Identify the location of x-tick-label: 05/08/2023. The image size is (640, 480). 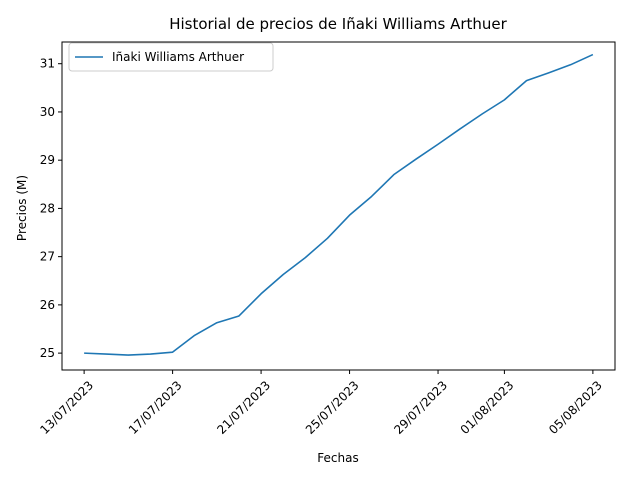
(575, 407).